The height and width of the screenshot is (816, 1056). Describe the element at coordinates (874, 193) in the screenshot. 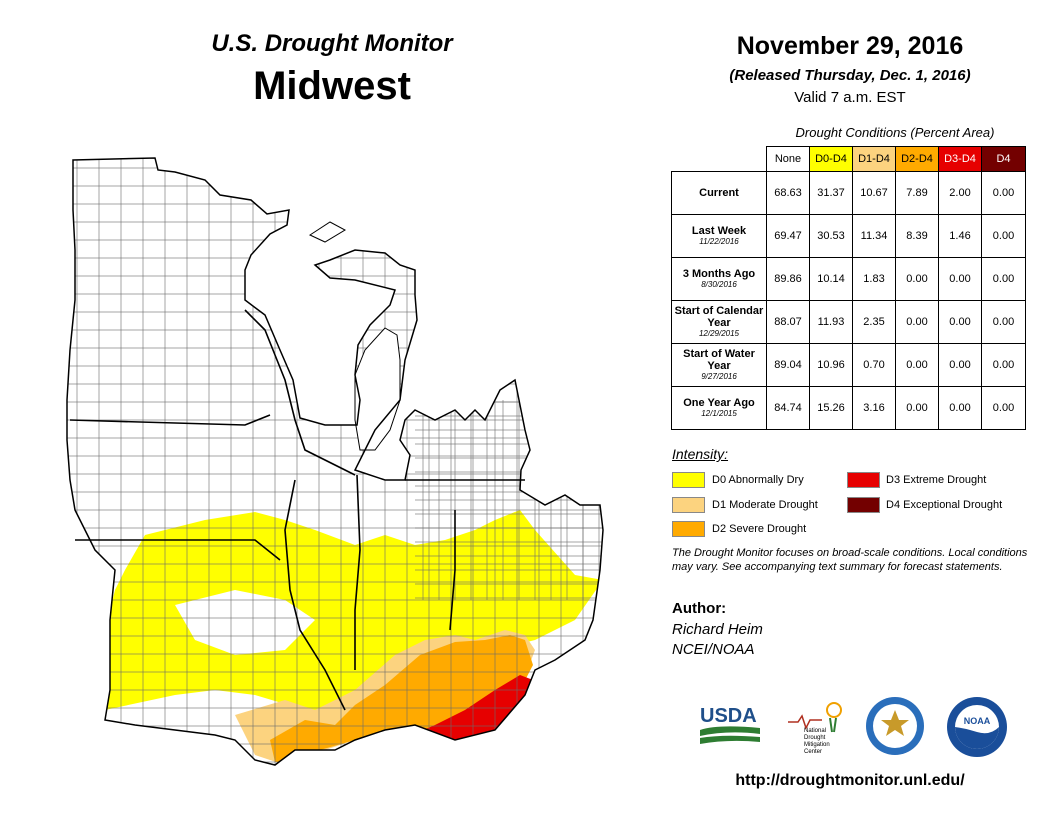

I see `table-cell: 10.67` at that location.